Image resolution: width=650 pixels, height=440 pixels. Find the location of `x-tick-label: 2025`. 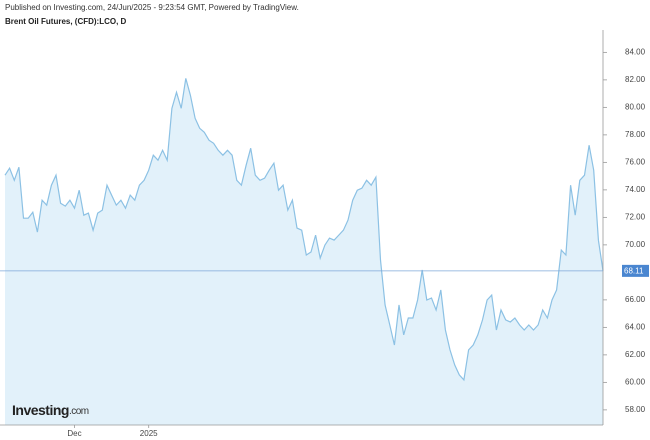

x-tick-label: 2025 is located at coordinates (149, 433).